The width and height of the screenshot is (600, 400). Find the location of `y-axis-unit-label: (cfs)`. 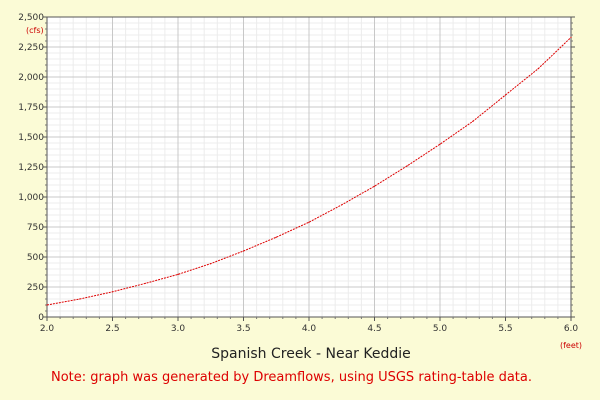

y-axis-unit-label: (cfs) is located at coordinates (35, 30).